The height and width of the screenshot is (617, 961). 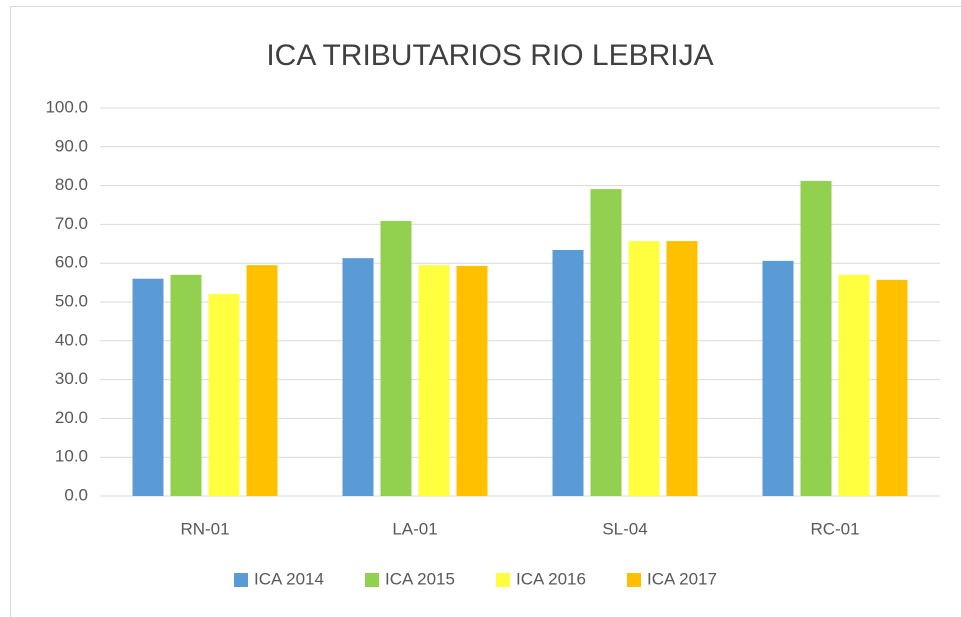 I want to click on y-tick-label: 60.0, so click(x=71, y=262).